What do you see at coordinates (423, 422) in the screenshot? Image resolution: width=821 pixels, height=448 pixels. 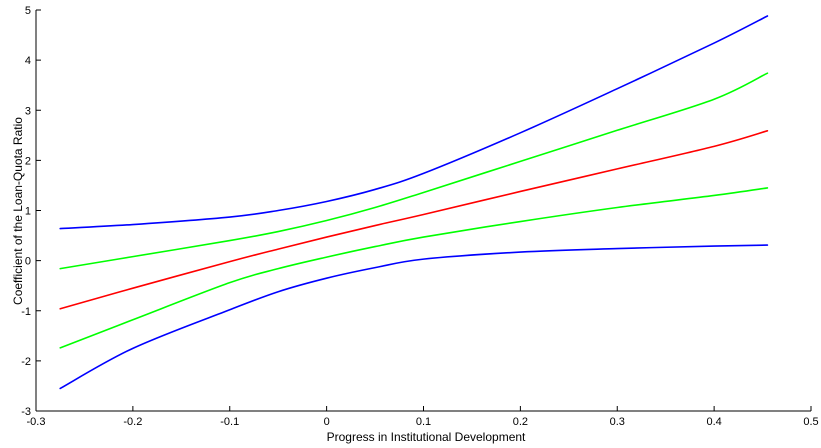 I see `x-tick-label: 0.1` at bounding box center [423, 422].